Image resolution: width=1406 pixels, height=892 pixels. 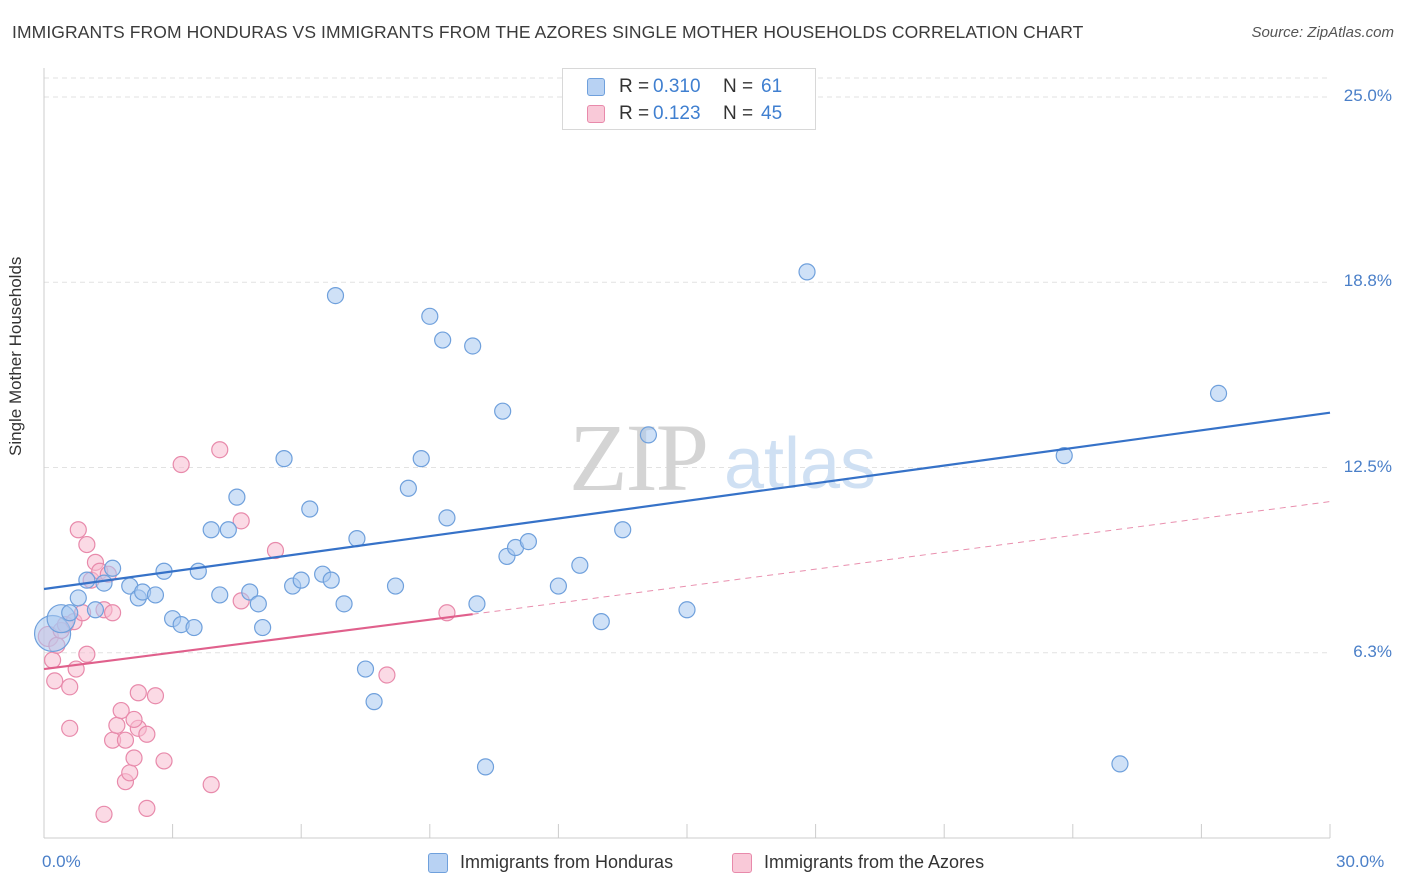 I want to click on legend-label-azores: Immigrants from the Azores, so click(x=874, y=862).